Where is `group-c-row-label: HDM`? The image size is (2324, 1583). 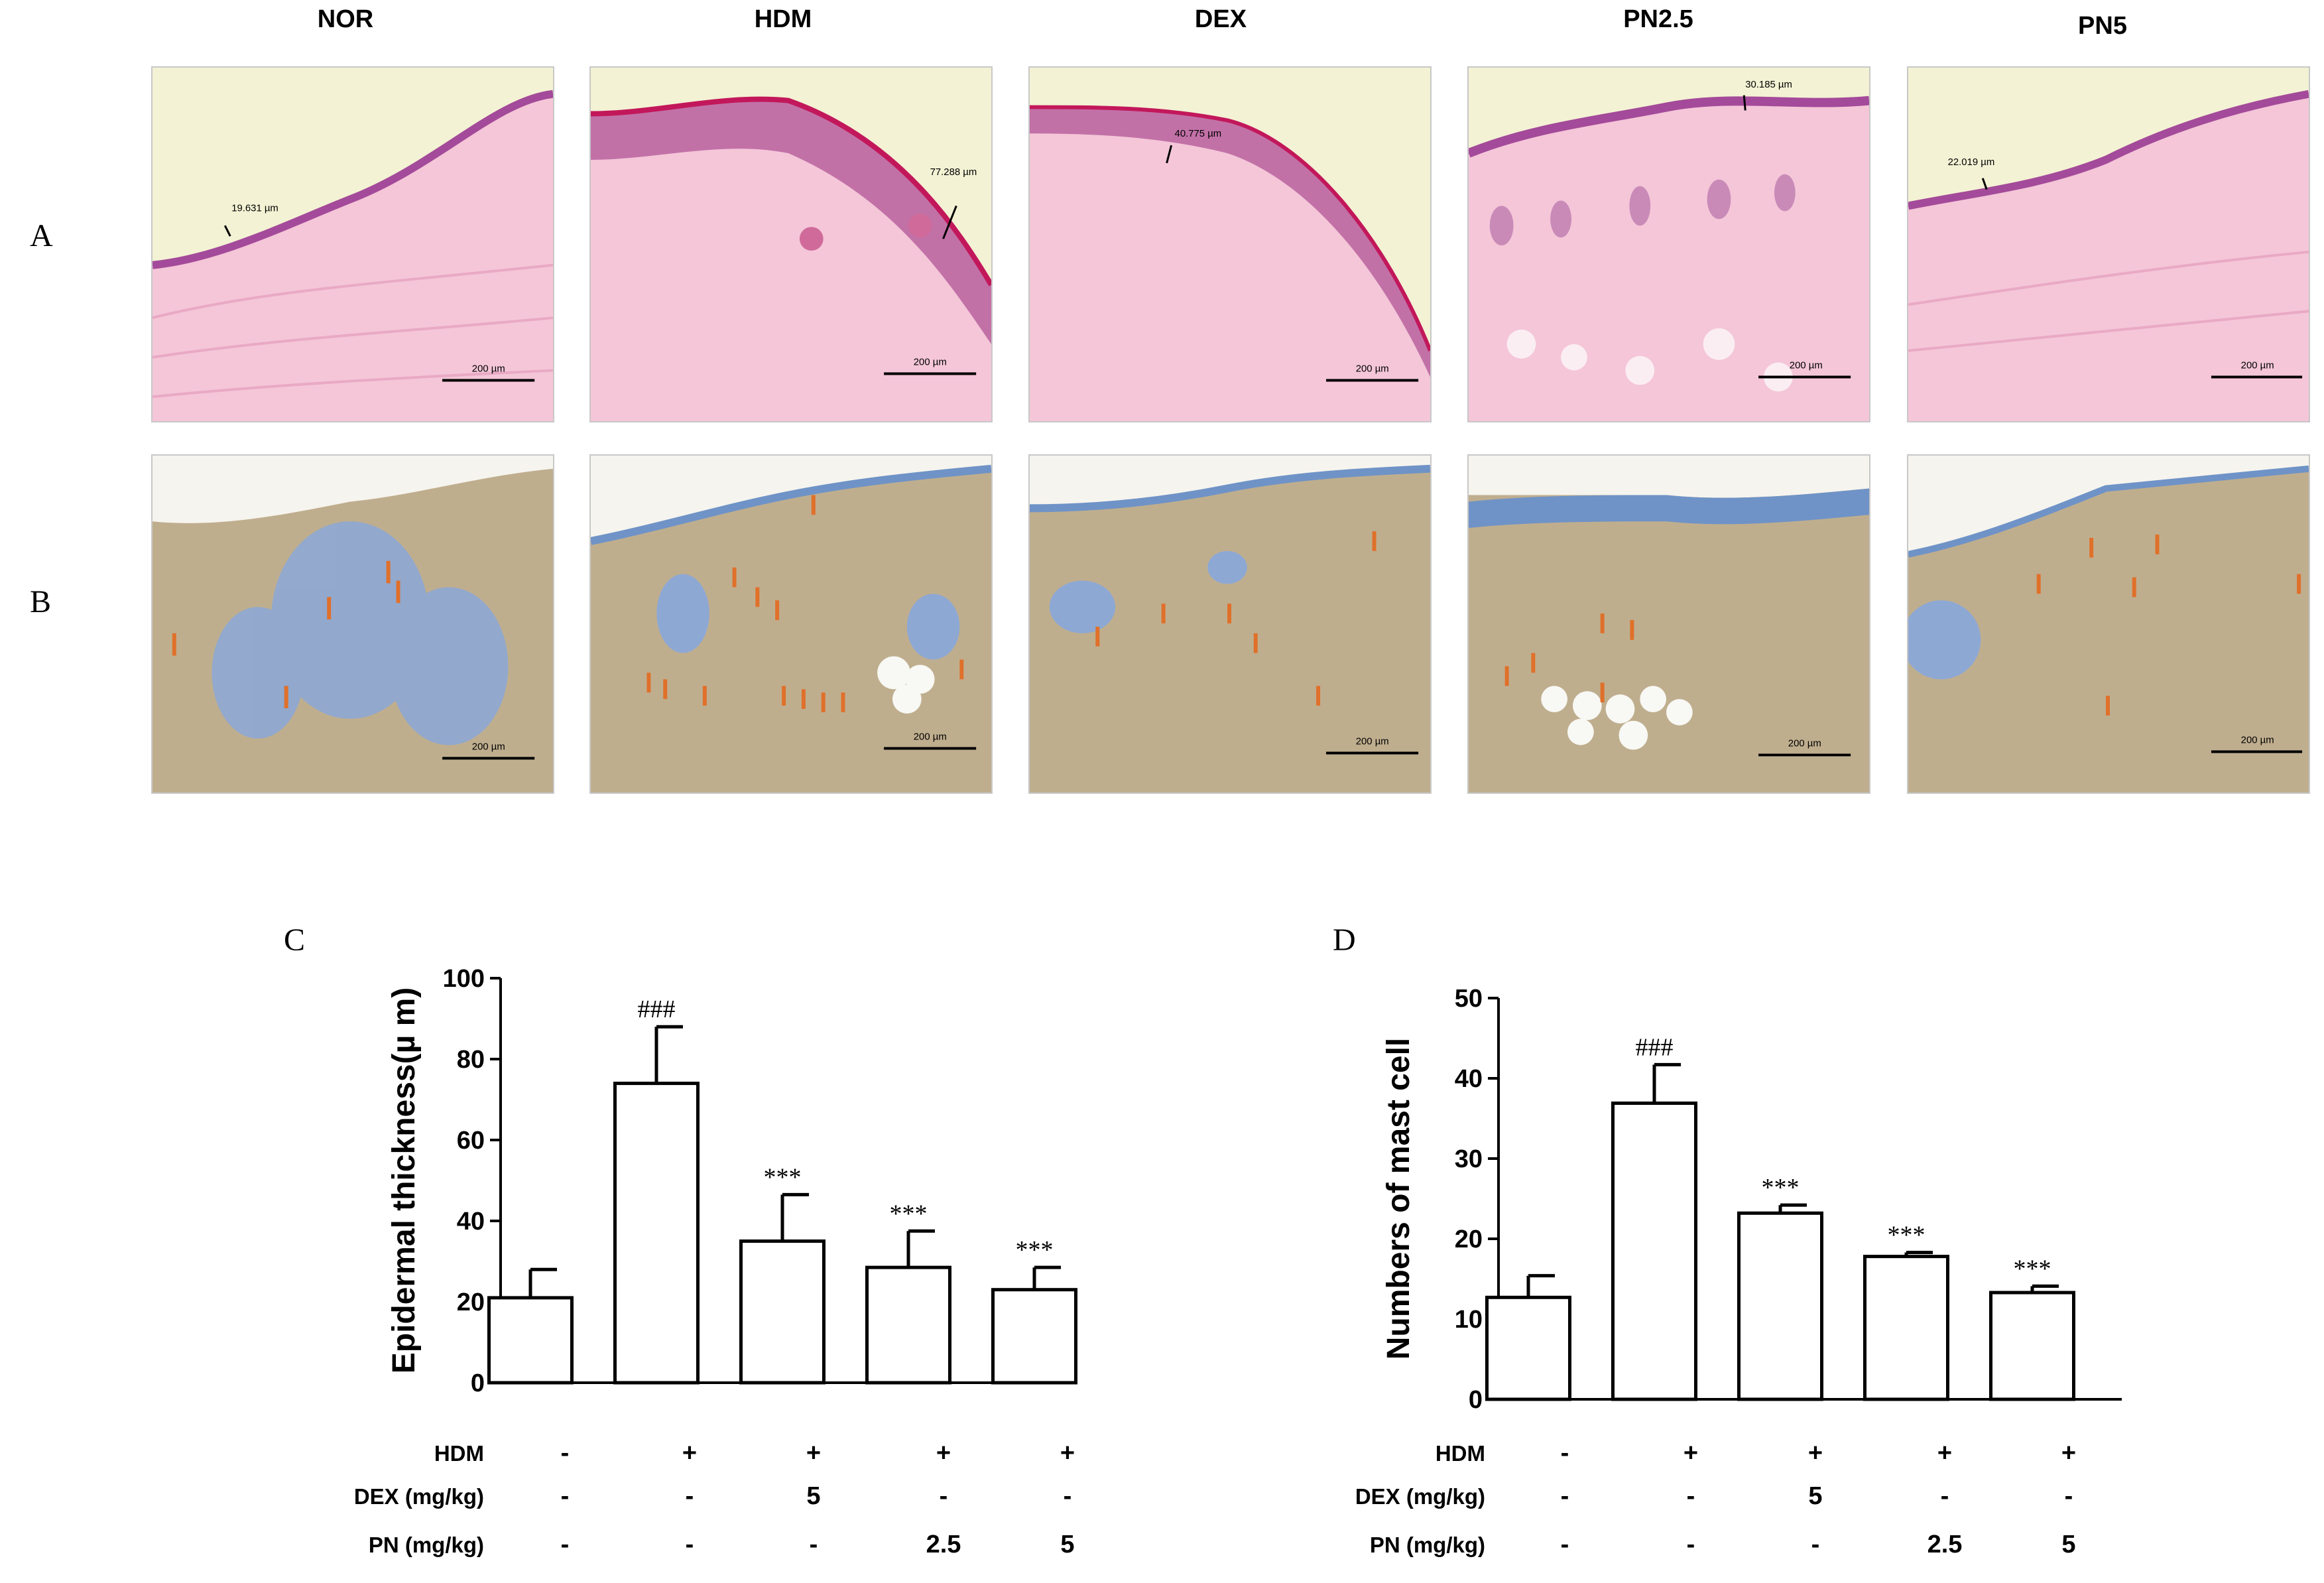
group-c-row-label: HDM is located at coordinates (459, 1453).